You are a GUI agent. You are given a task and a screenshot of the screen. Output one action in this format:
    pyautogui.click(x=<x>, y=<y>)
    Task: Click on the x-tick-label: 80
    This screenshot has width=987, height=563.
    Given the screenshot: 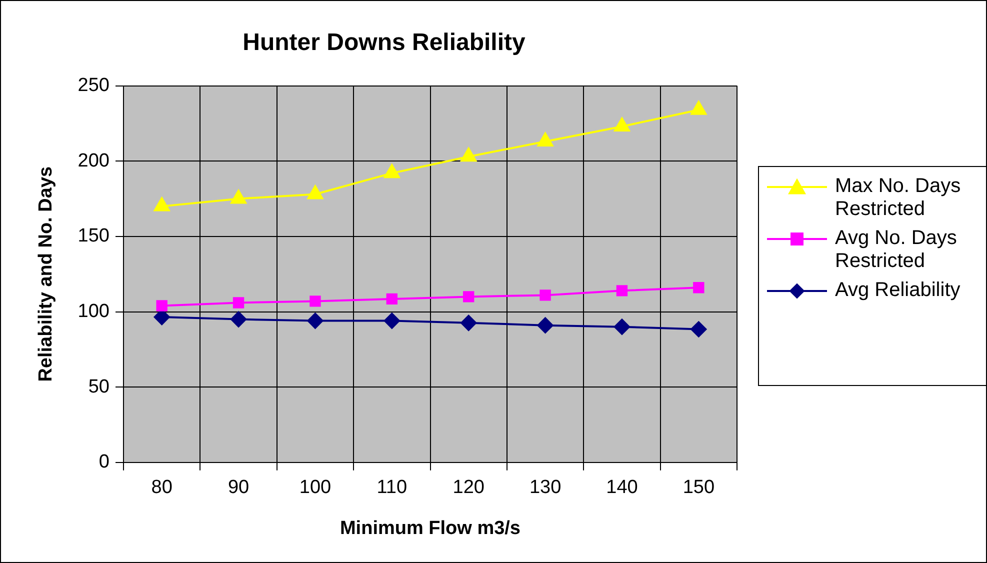 What is the action you would take?
    pyautogui.click(x=161, y=487)
    